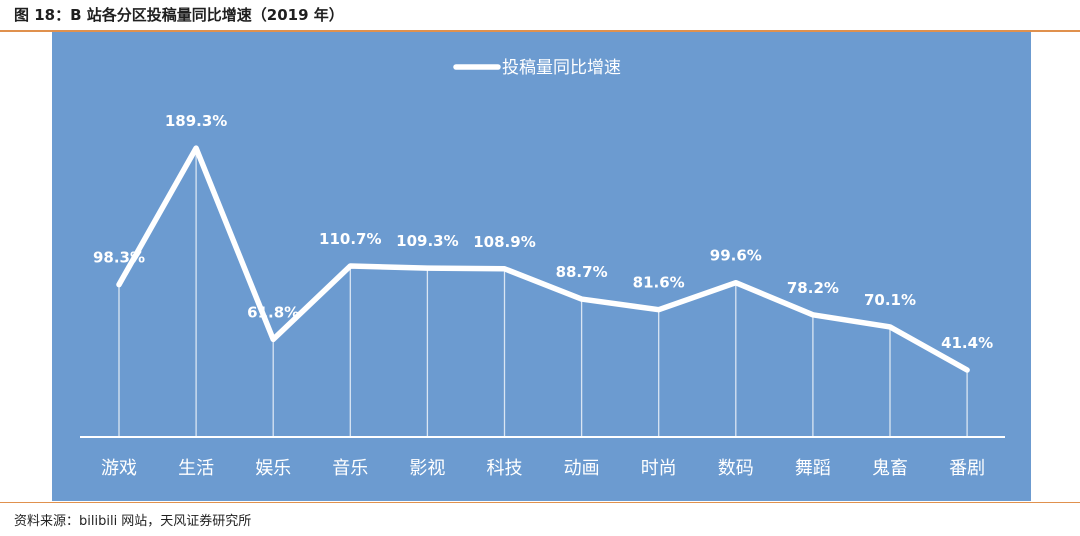 This screenshot has height=536, width=1080. What do you see at coordinates (505, 468) in the screenshot?
I see `x-tick-label: 科技` at bounding box center [505, 468].